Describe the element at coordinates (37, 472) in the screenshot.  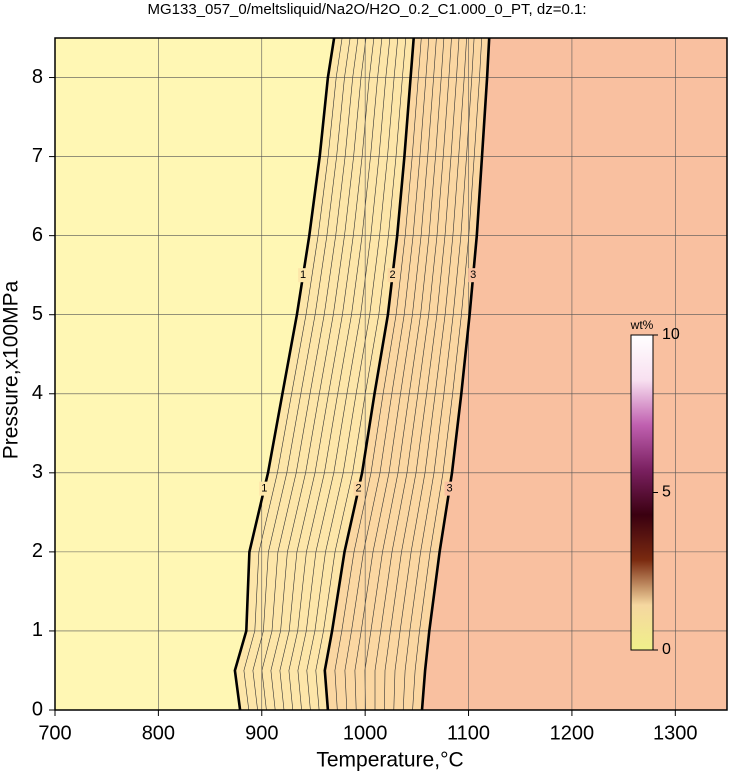
I see `y-tick-label: 3` at that location.